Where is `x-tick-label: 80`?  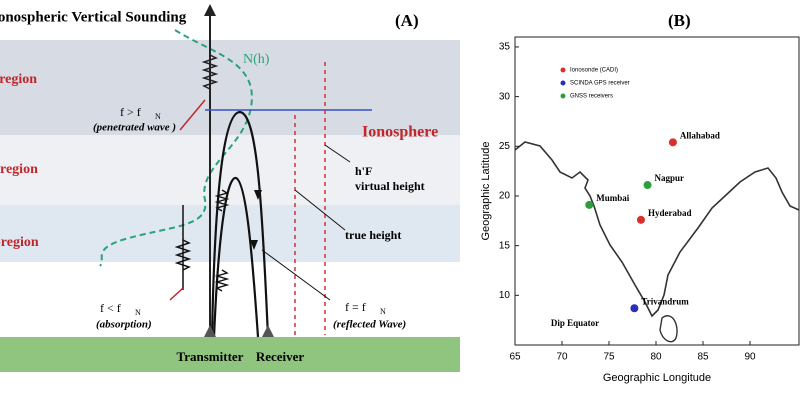
x-tick-label: 80 is located at coordinates (656, 357).